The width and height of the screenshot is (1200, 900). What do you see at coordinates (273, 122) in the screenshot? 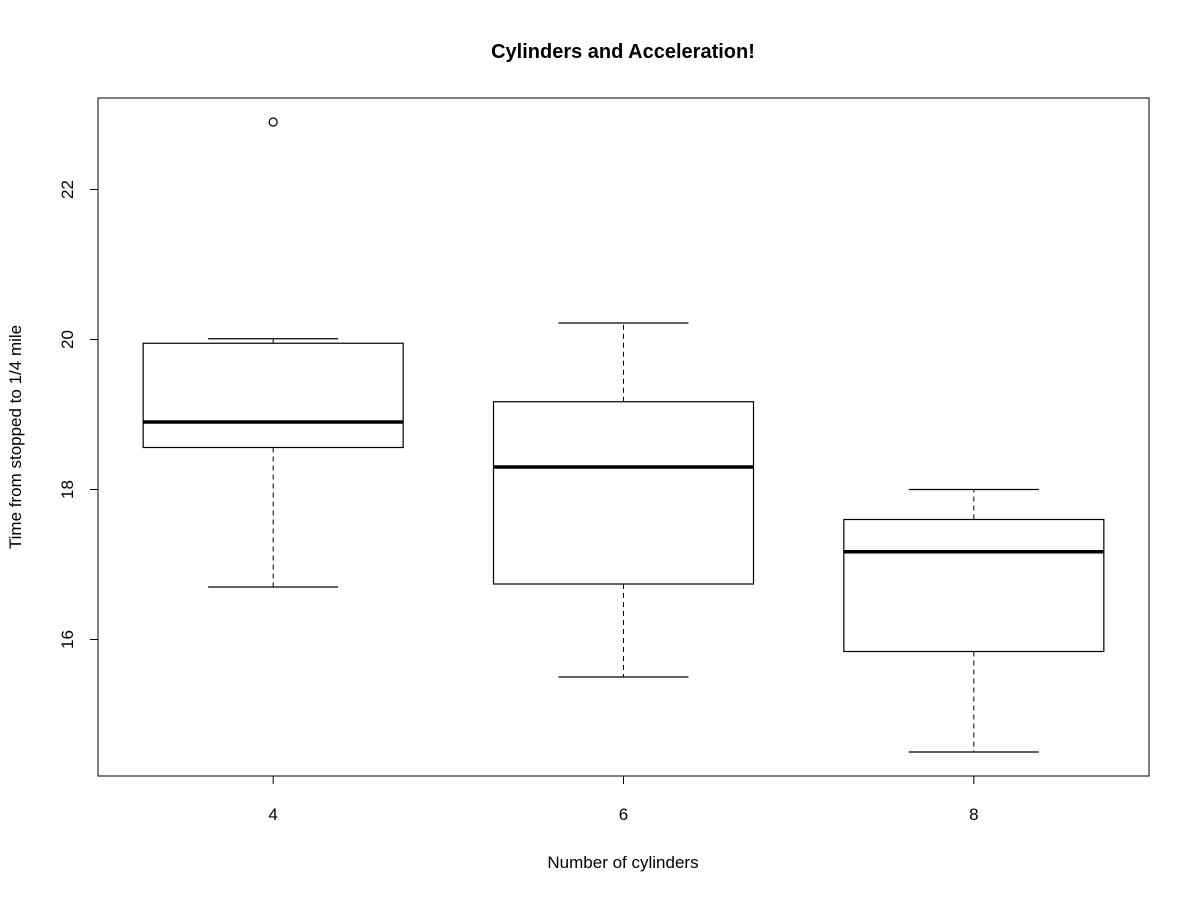
I see `outlier-point` at bounding box center [273, 122].